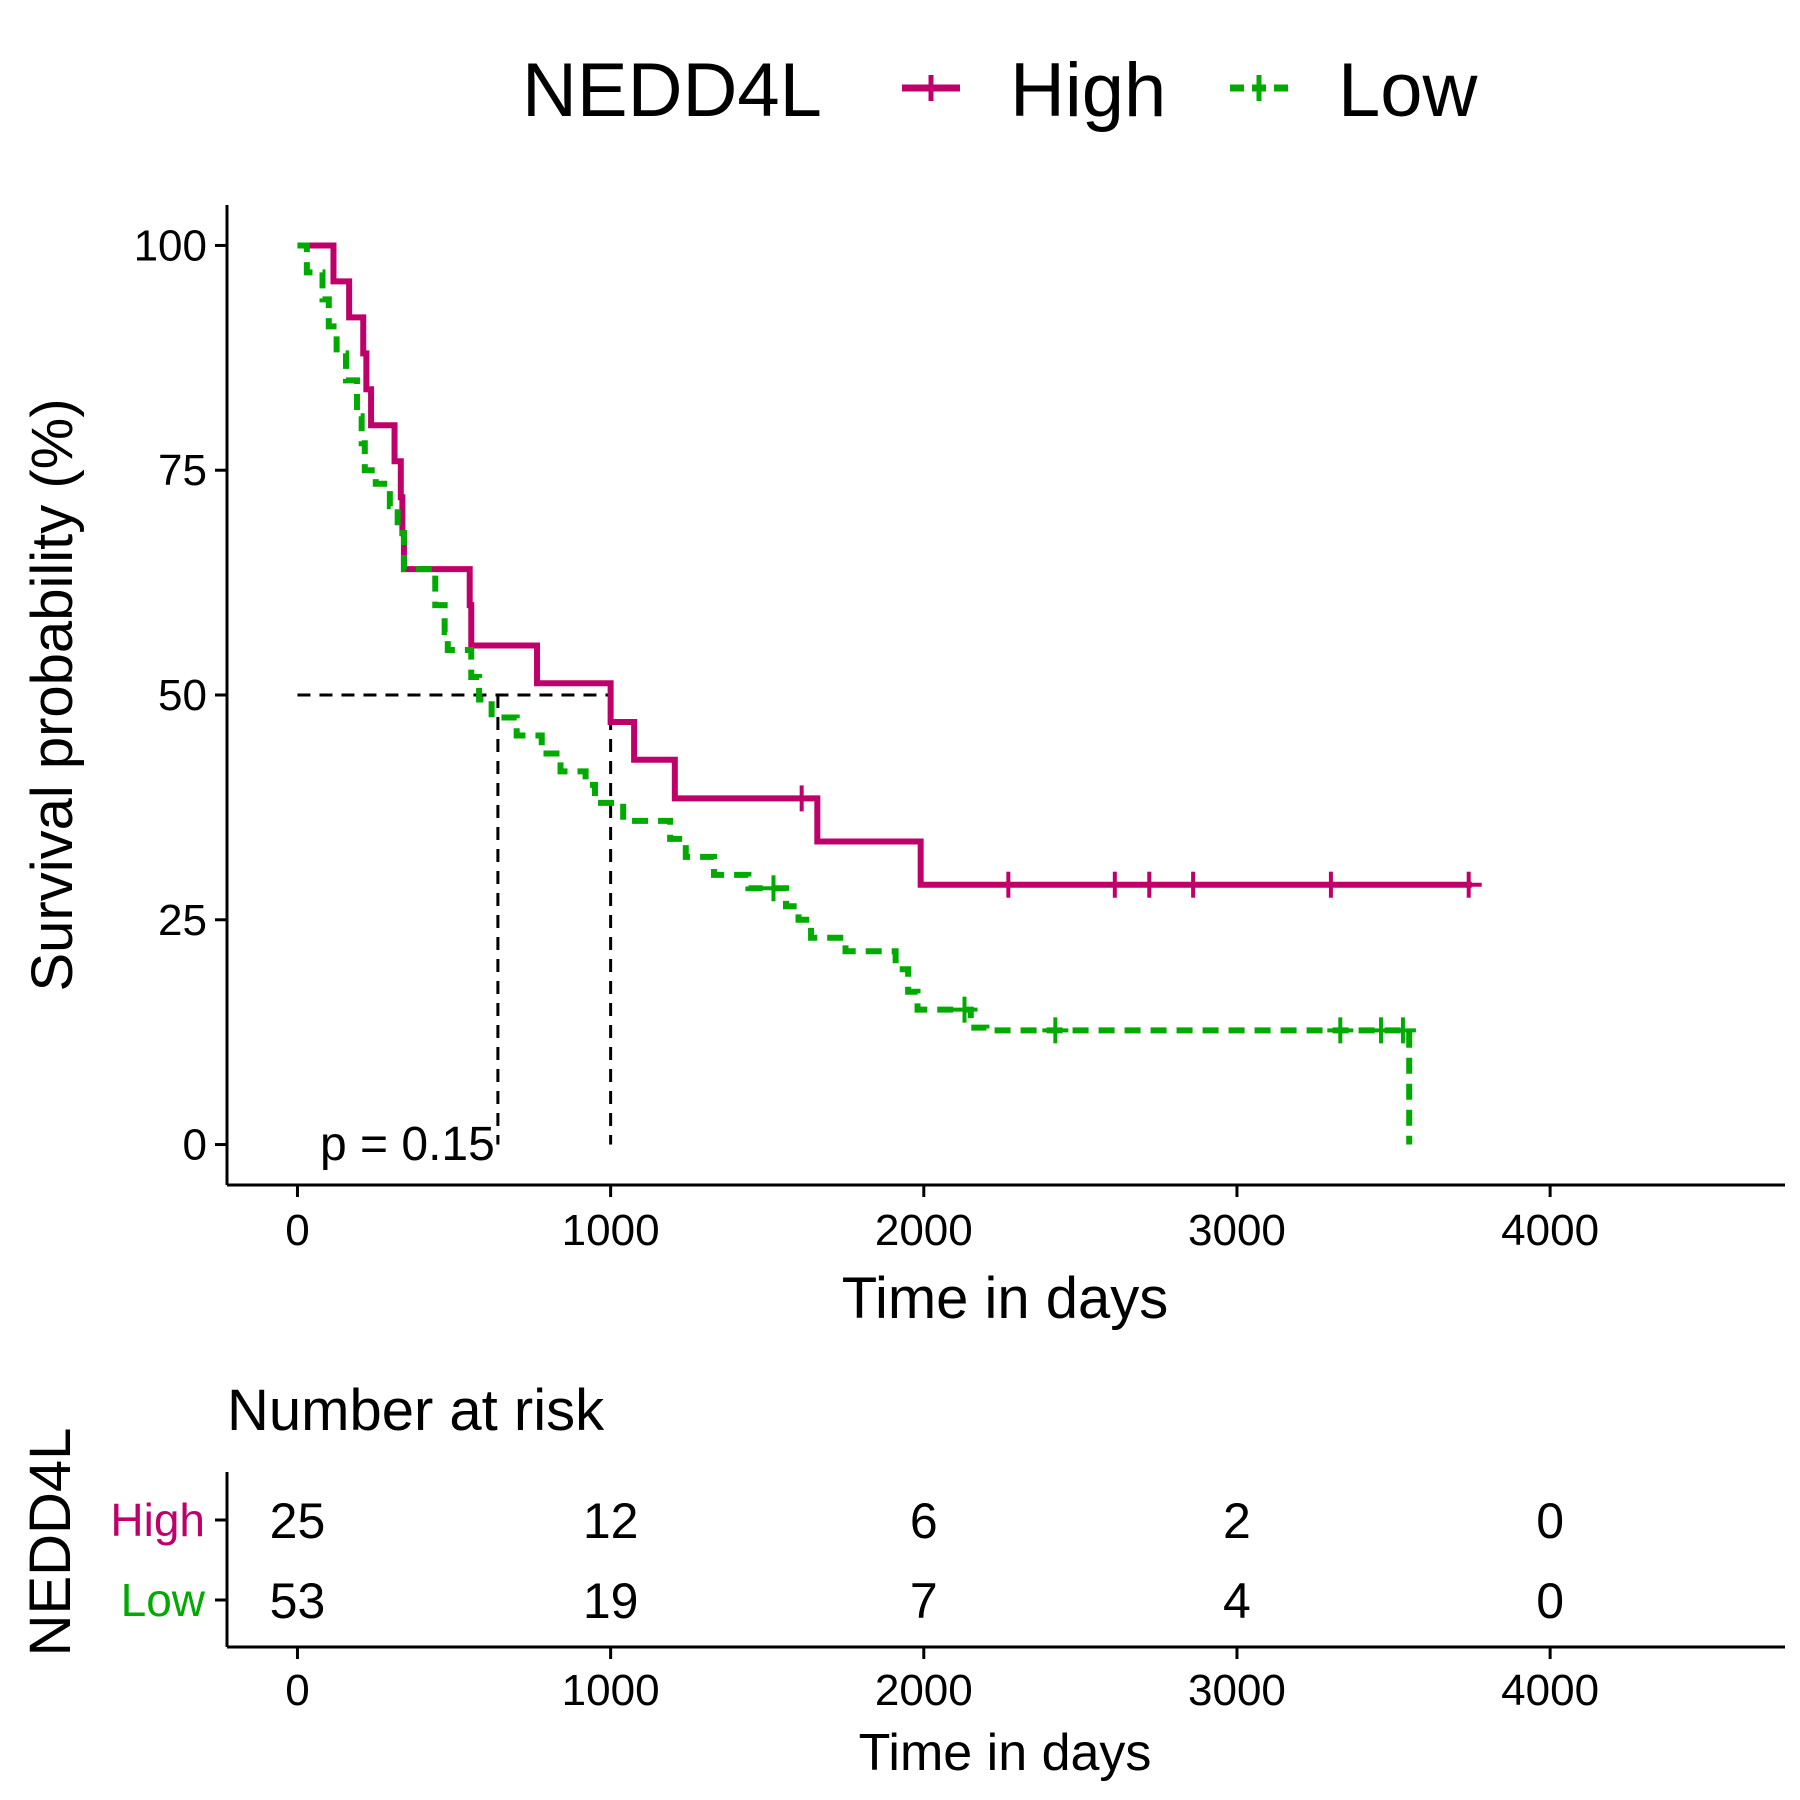 This screenshot has height=1800, width=1800. I want to click on risk-count: 6, so click(924, 1521).